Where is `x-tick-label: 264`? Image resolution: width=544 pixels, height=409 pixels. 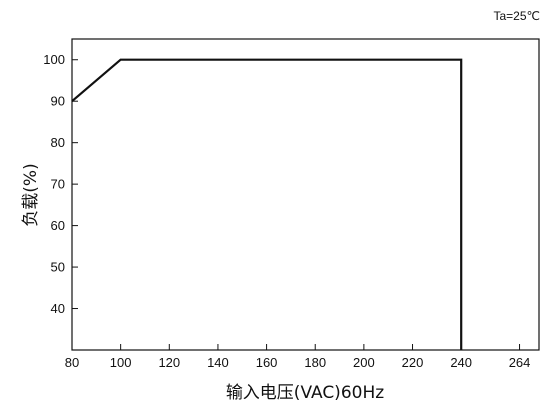 x-tick-label: 264 is located at coordinates (520, 362).